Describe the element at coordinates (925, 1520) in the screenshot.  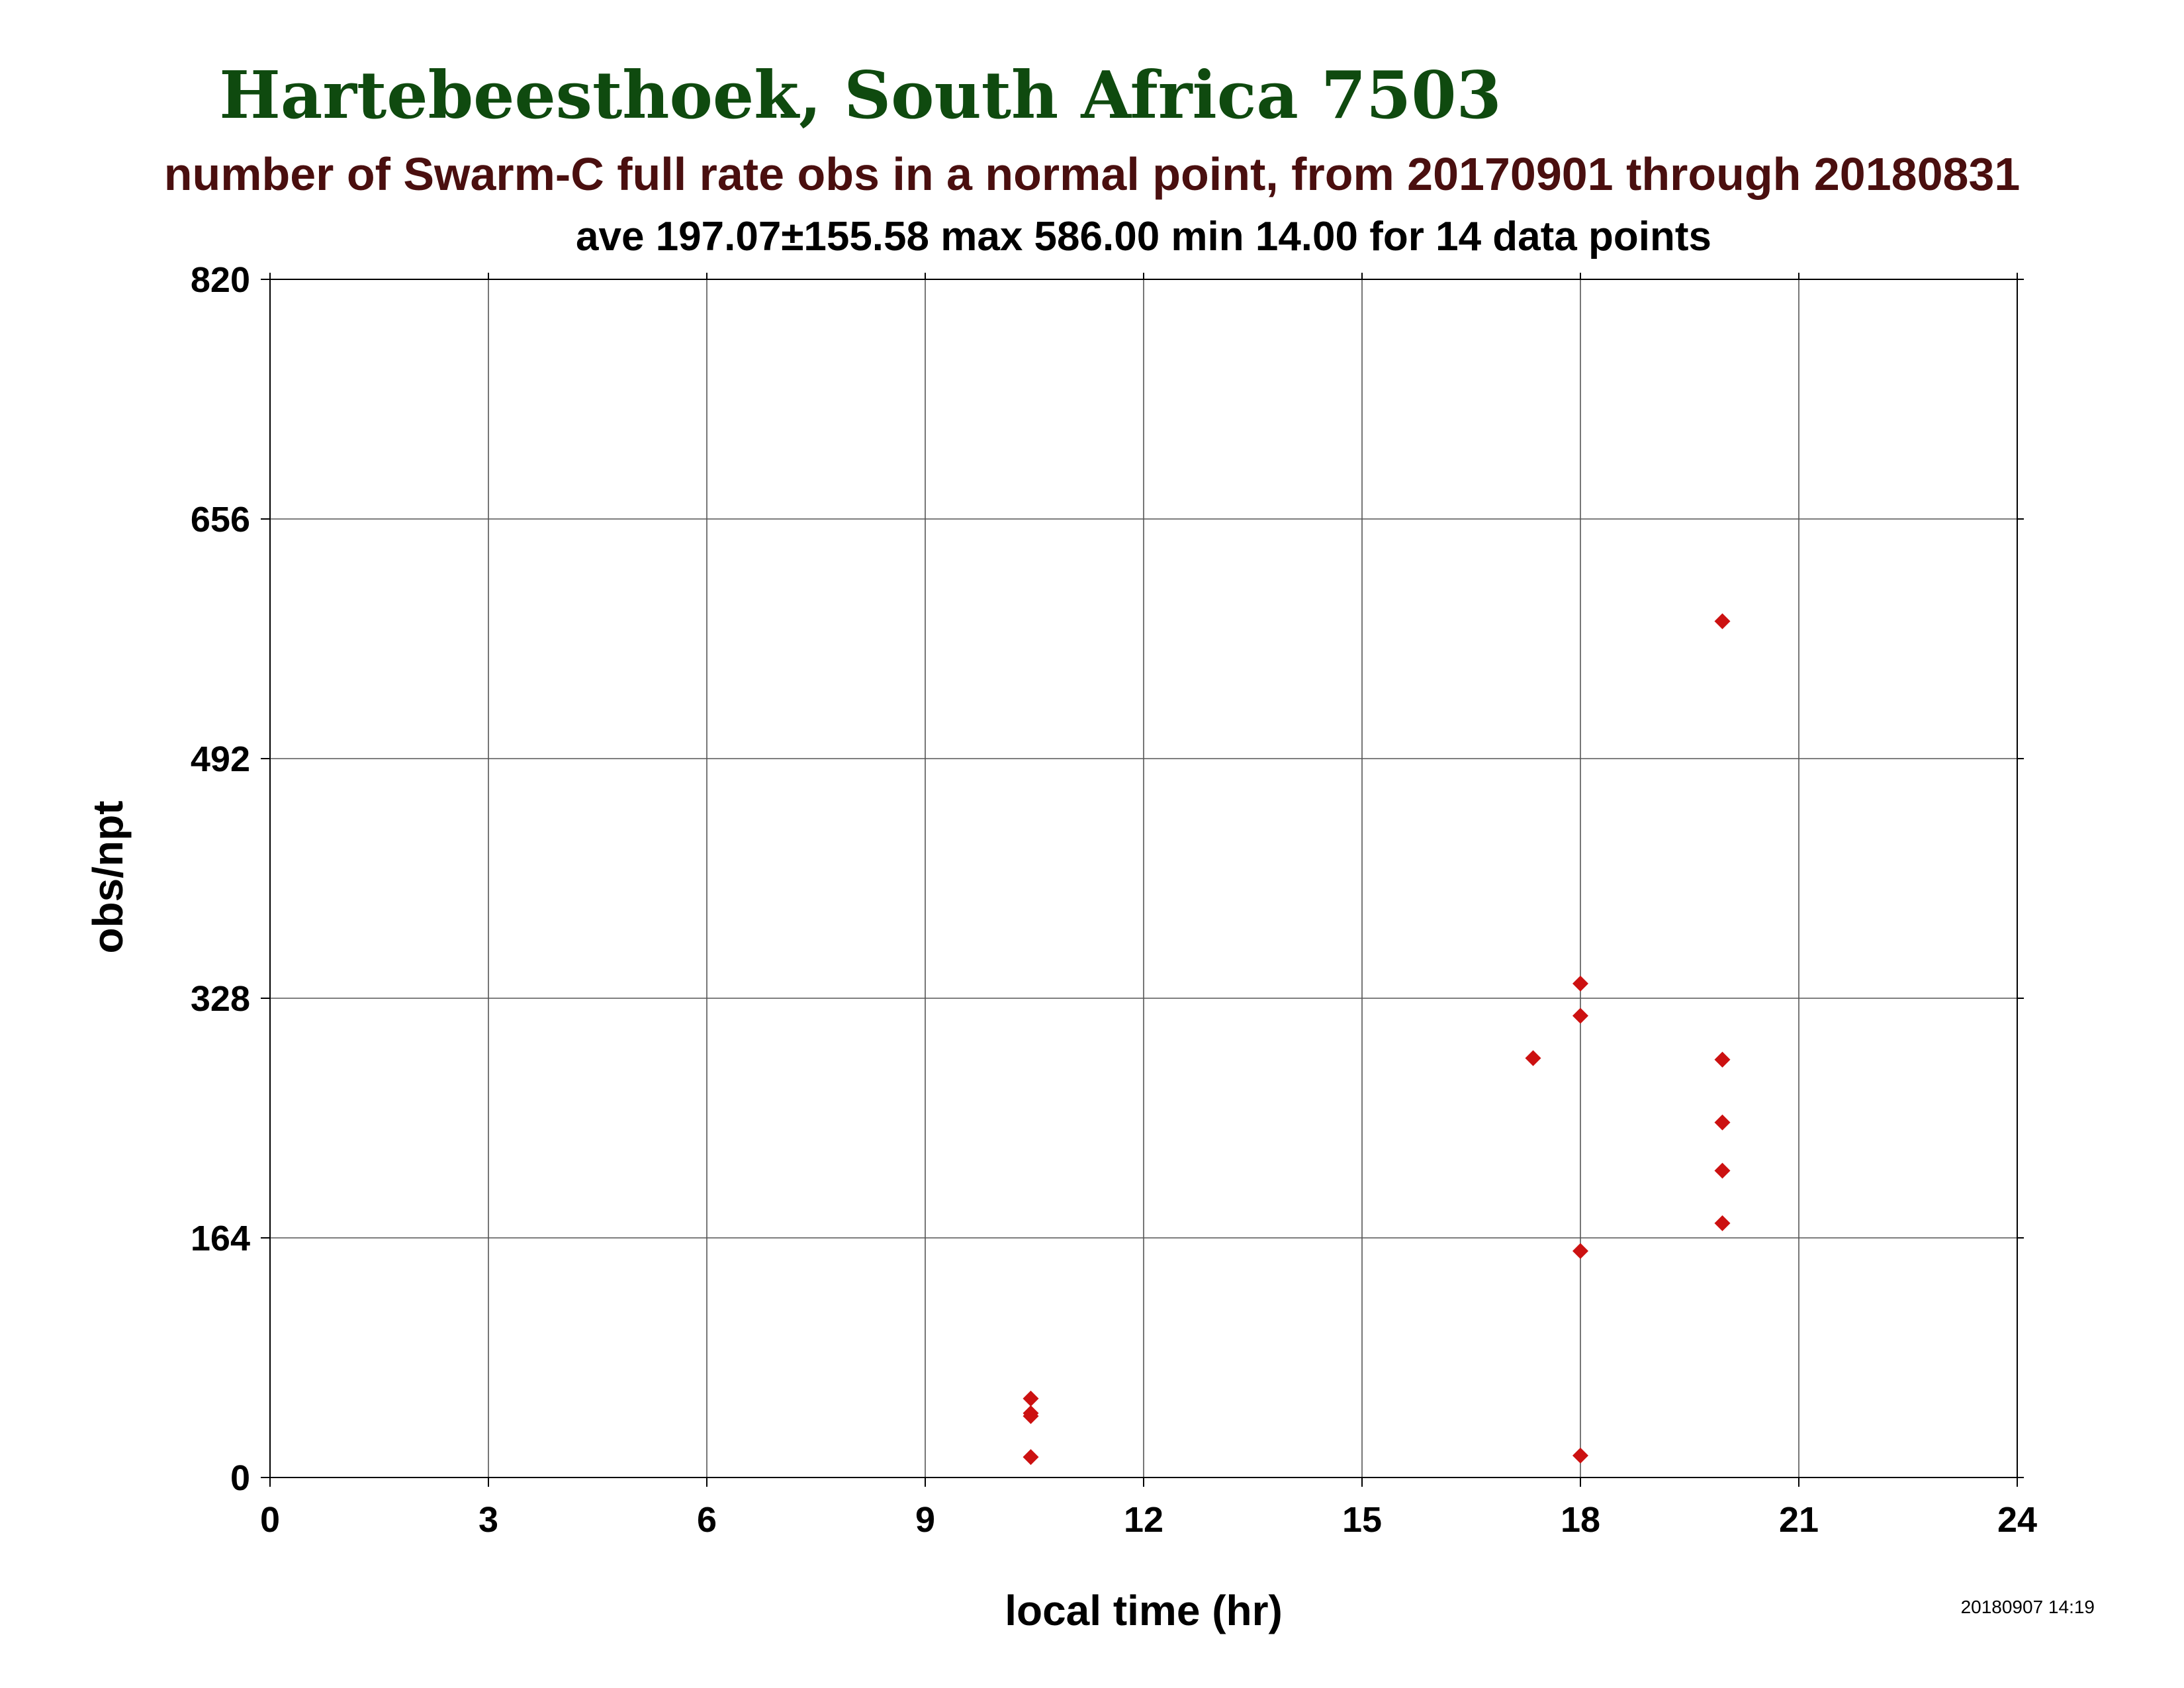
I see `x-tick-label: 9` at that location.